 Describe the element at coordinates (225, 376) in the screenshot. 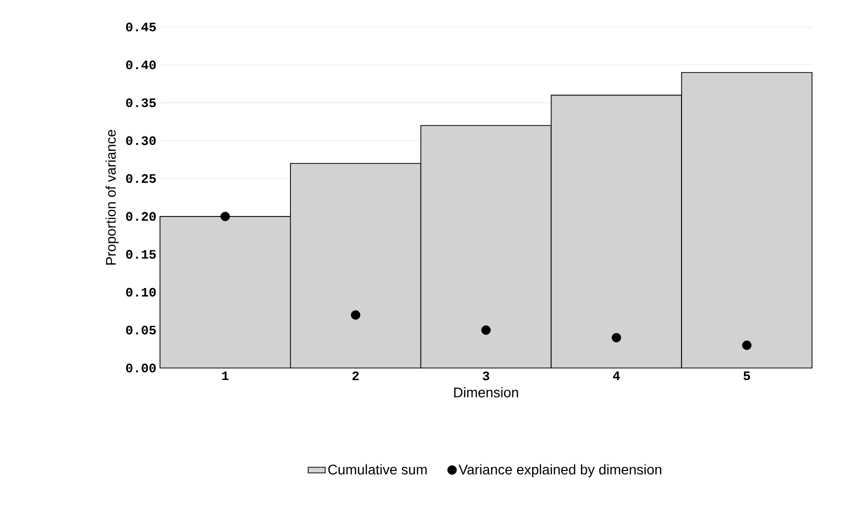

I see `x-tick-label: 1` at that location.